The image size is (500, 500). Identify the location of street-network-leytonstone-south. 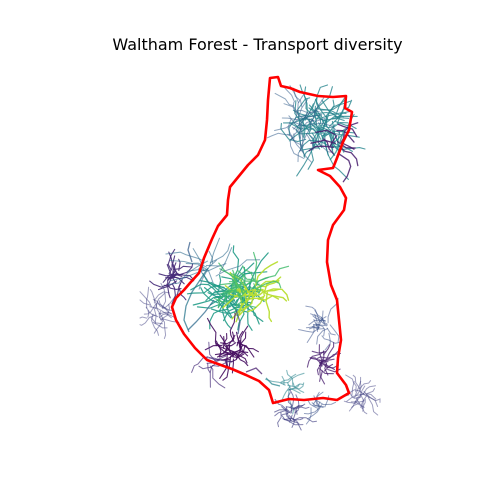
(295, 409).